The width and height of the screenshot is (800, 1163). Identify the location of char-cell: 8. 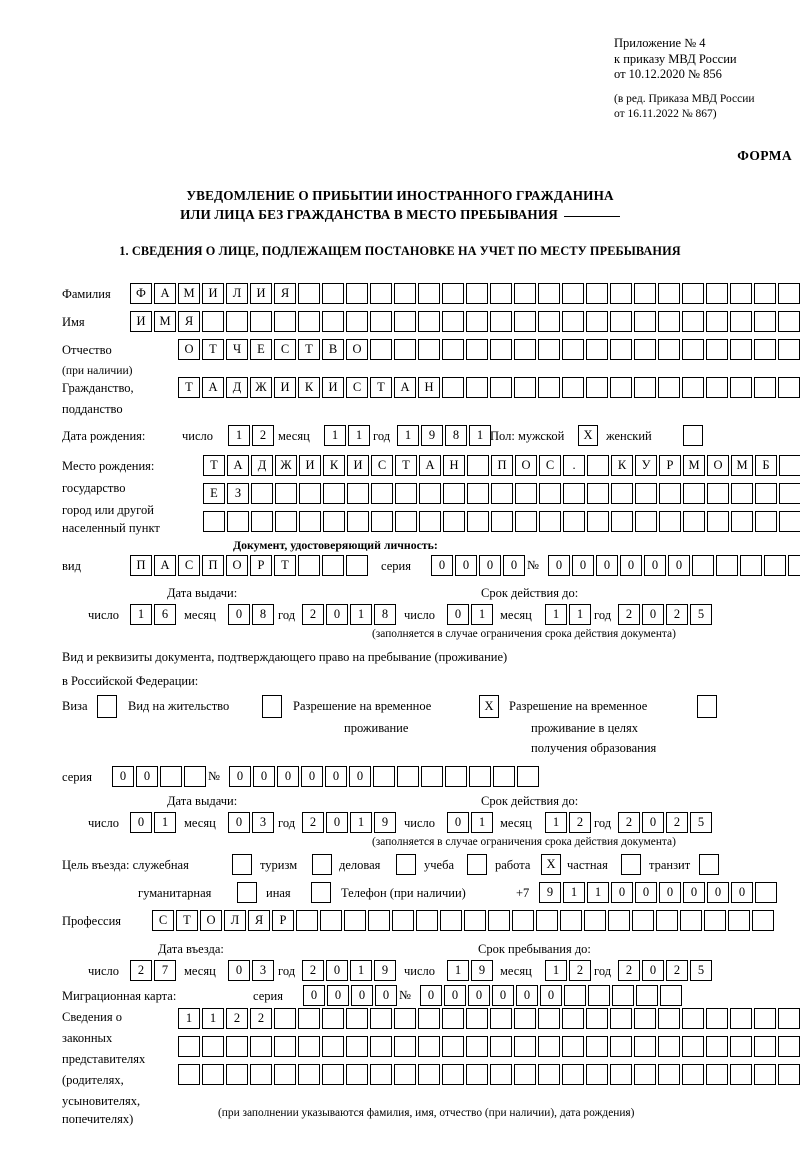
(385, 614).